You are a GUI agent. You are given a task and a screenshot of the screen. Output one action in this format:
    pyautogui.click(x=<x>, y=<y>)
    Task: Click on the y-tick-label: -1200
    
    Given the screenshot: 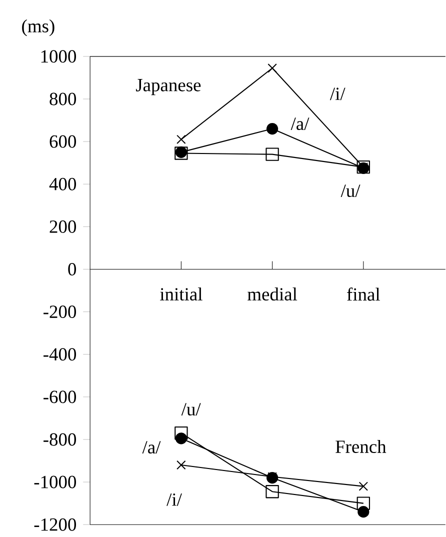 What is the action you would take?
    pyautogui.click(x=55, y=524)
    